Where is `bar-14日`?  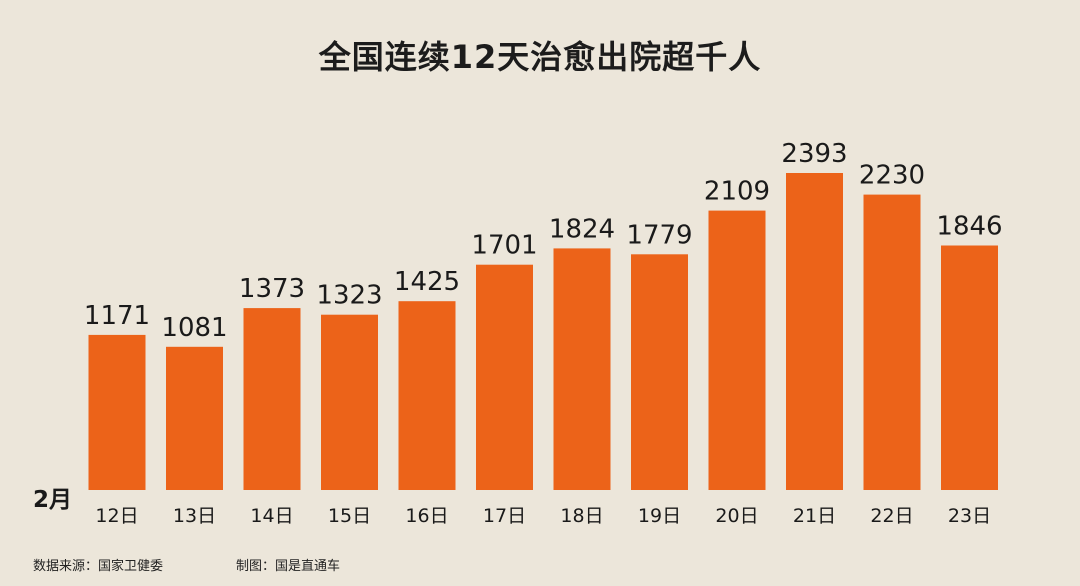
bar-14日 is located at coordinates (272, 399).